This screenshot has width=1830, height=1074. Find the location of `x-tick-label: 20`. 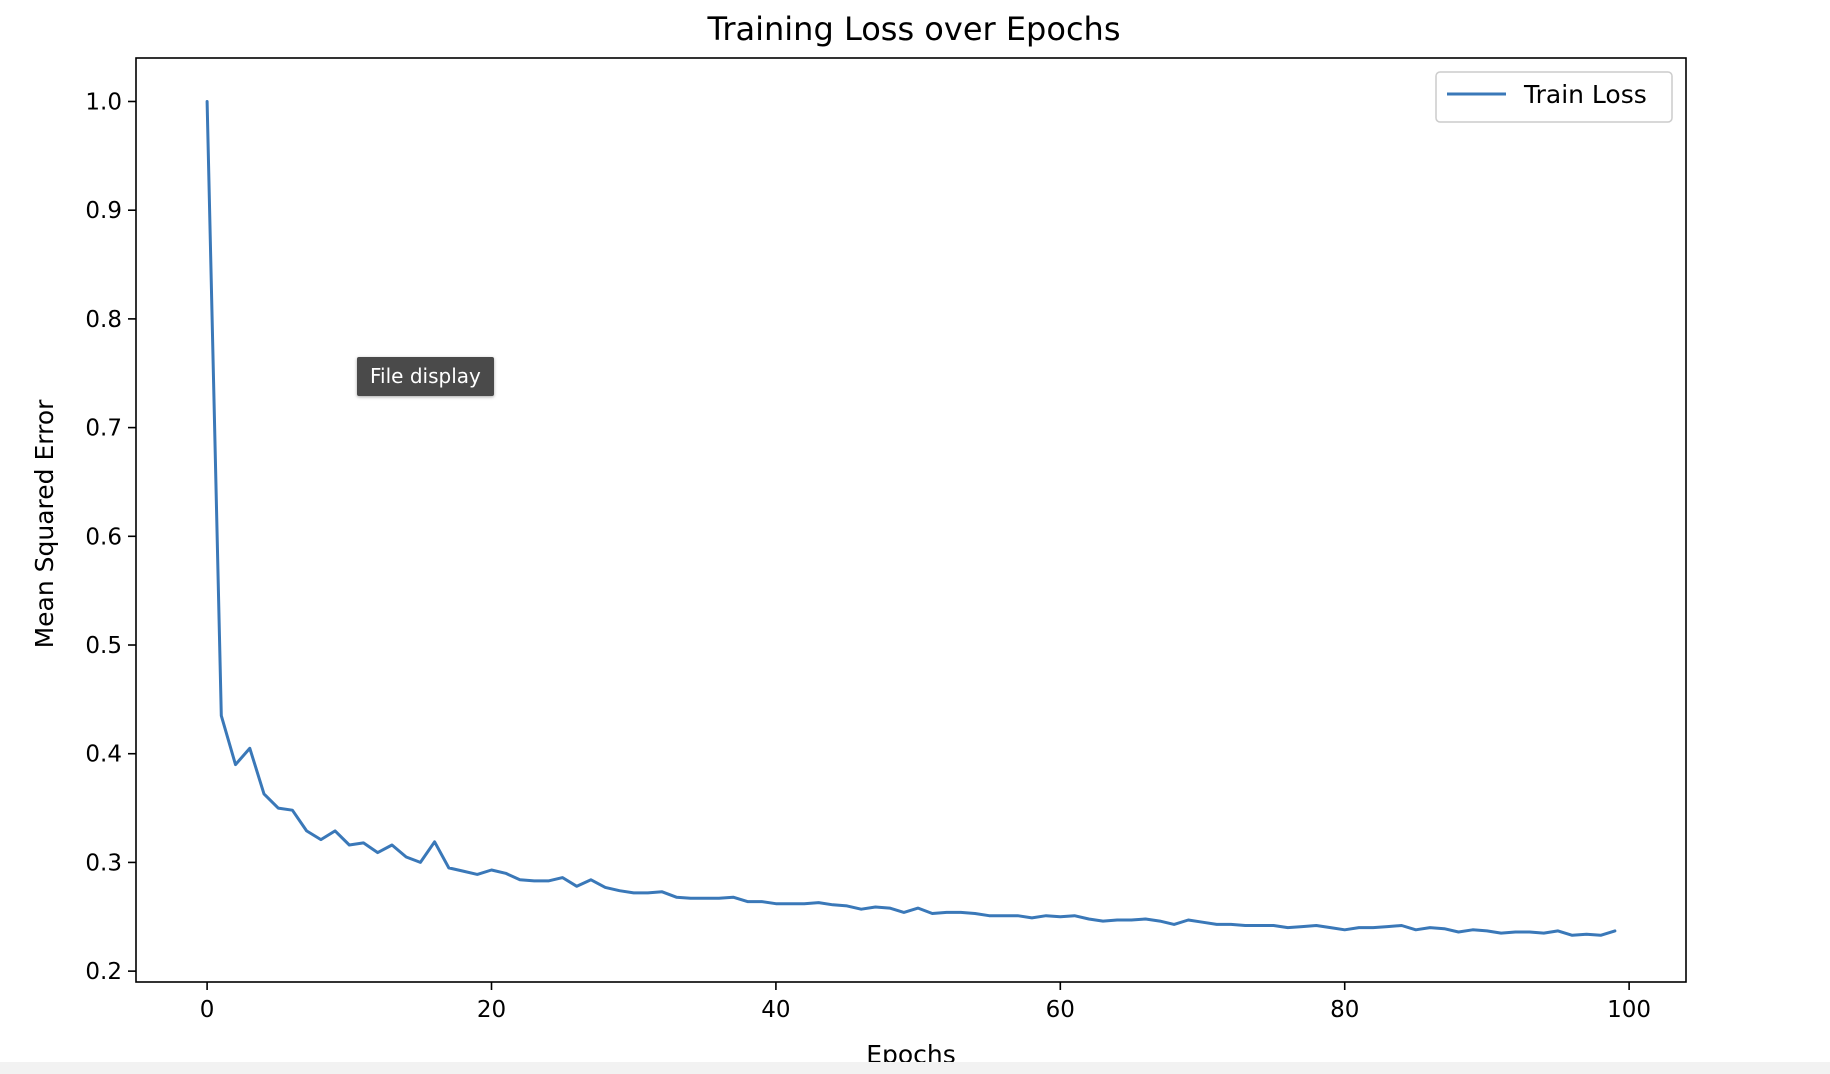

x-tick-label: 20 is located at coordinates (491, 1010).